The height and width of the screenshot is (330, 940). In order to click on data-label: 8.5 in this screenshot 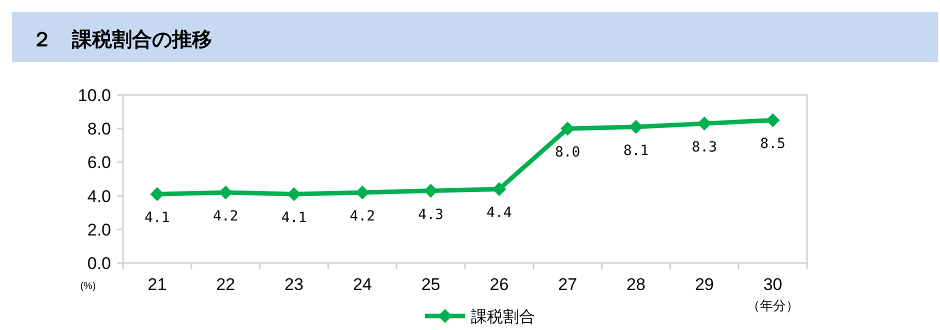, I will do `click(773, 144)`.